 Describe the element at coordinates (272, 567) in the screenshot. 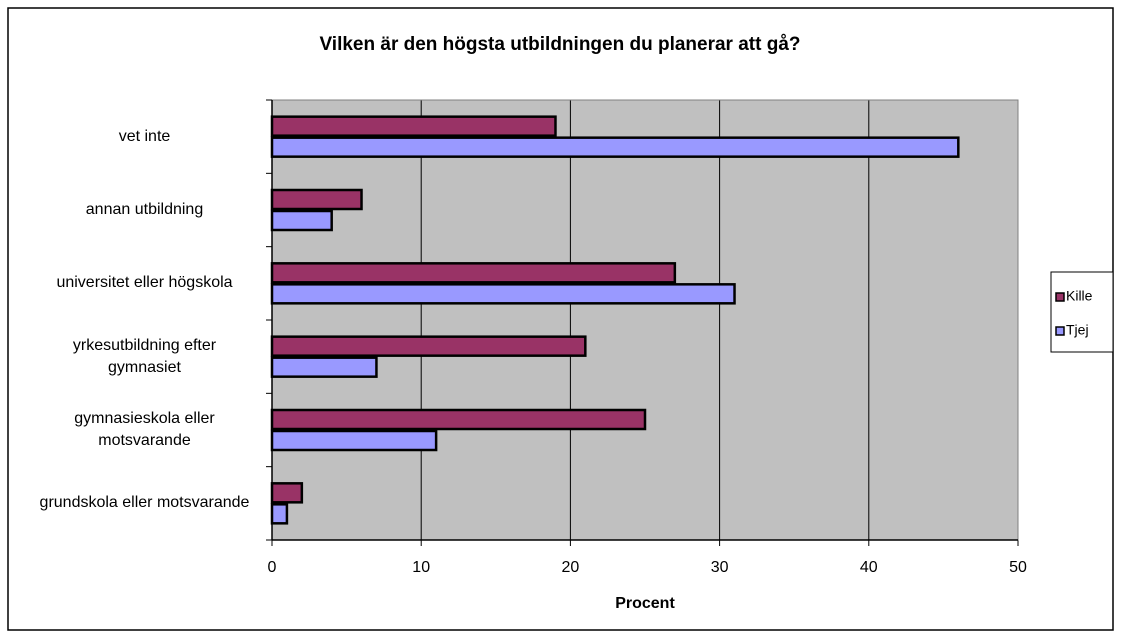

I see `x-tick-label: 0` at that location.